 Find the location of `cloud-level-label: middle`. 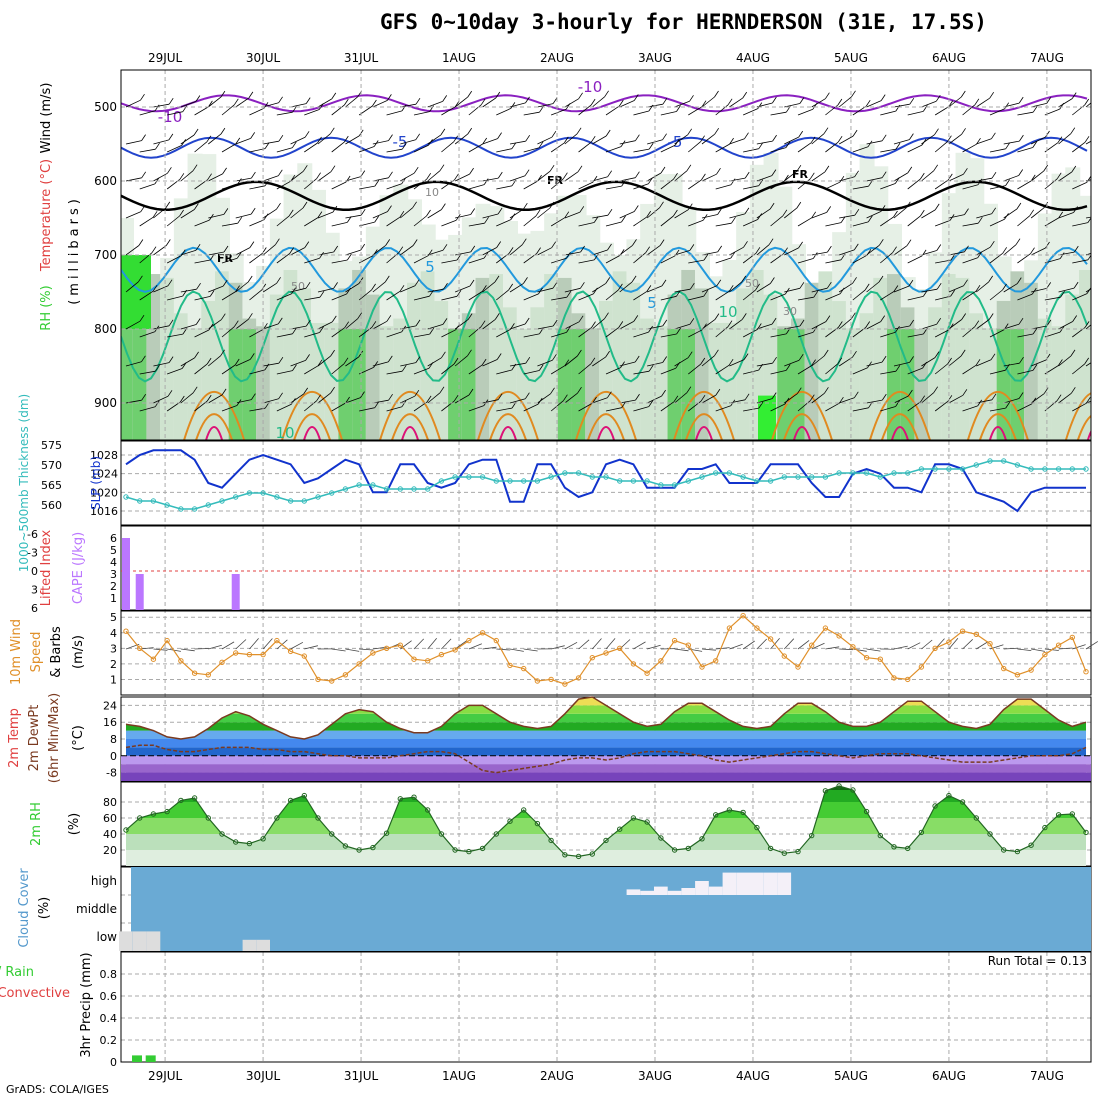

cloud-level-label: middle is located at coordinates (96, 909).